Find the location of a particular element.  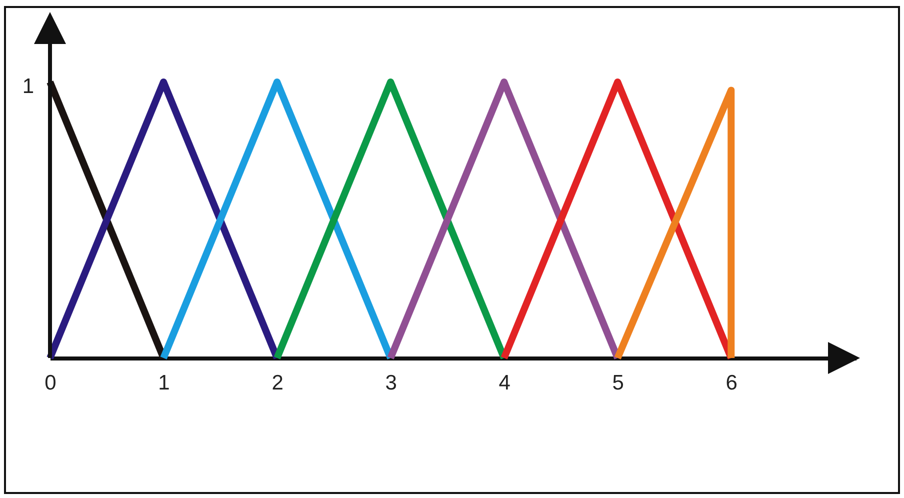

x-tick-label: 0 is located at coordinates (50, 383).